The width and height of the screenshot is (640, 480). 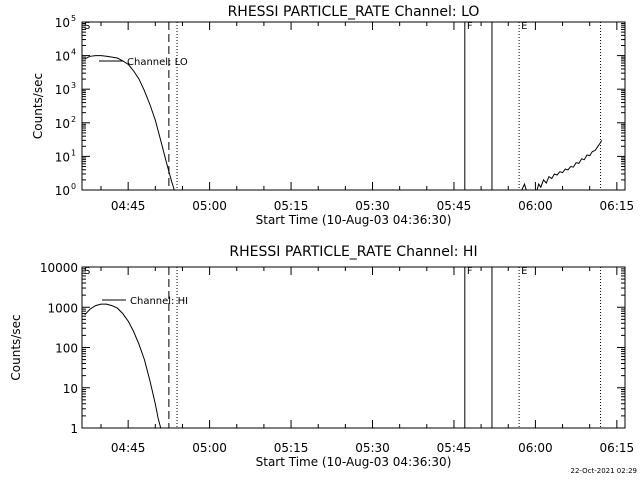 What do you see at coordinates (353, 252) in the screenshot?
I see `chart-title: RHESSI PARTICLE_RATE Channel: HI` at bounding box center [353, 252].